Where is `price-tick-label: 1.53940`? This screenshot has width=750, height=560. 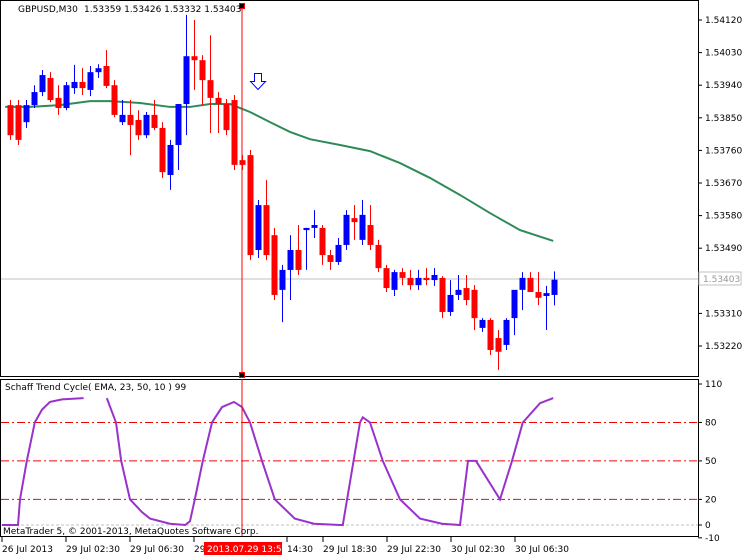 price-tick-label: 1.53940 is located at coordinates (723, 86).